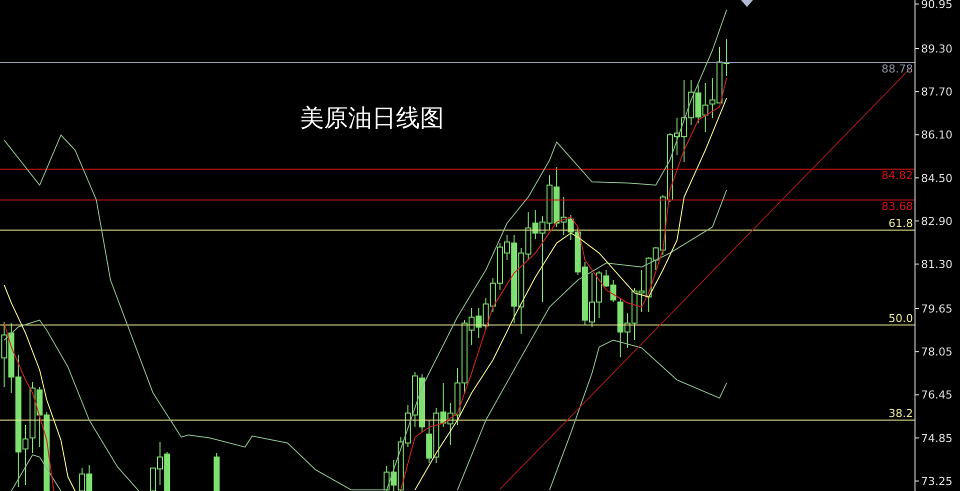  What do you see at coordinates (897, 175) in the screenshot?
I see `ref-line-label: 84.82` at bounding box center [897, 175].